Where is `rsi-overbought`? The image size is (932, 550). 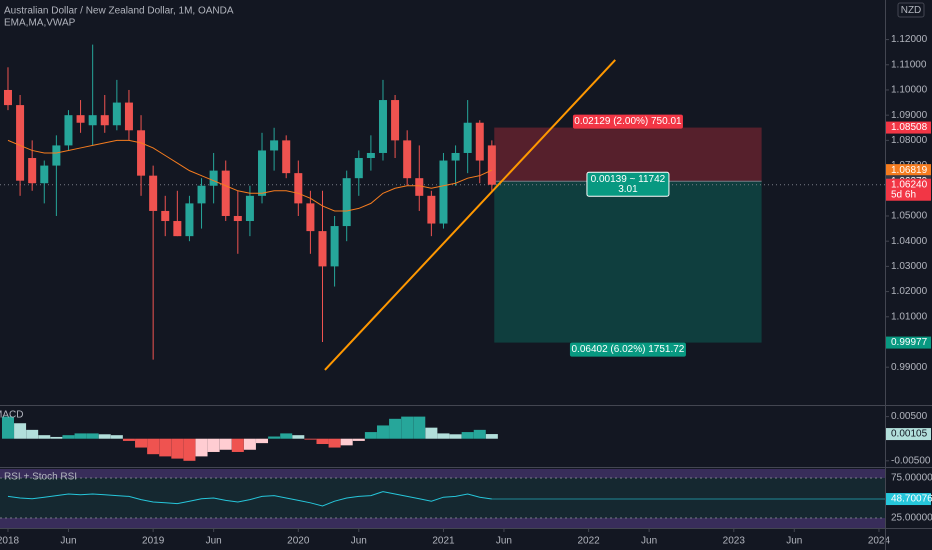
rsi-overbought is located at coordinates (442, 473).